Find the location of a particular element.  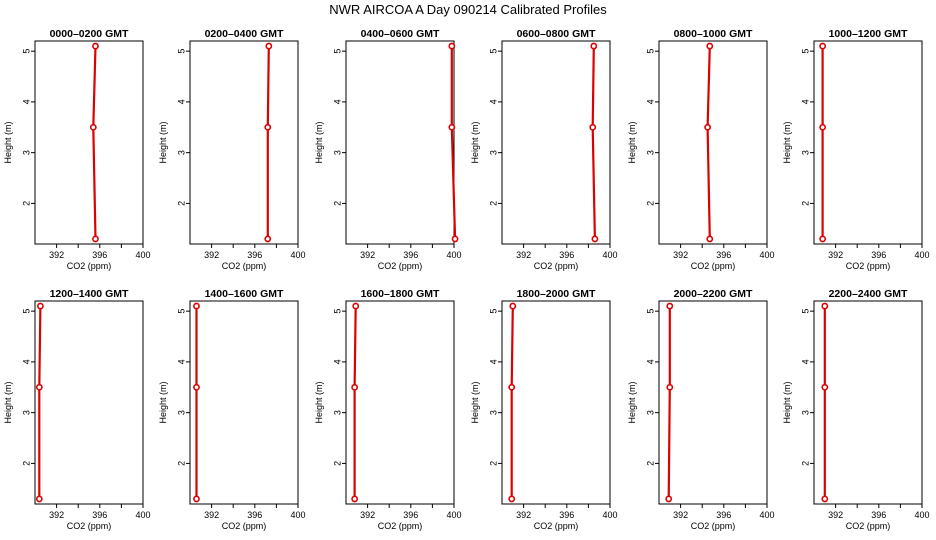

panel-title: 1000–1200 GMT is located at coordinates (868, 34).